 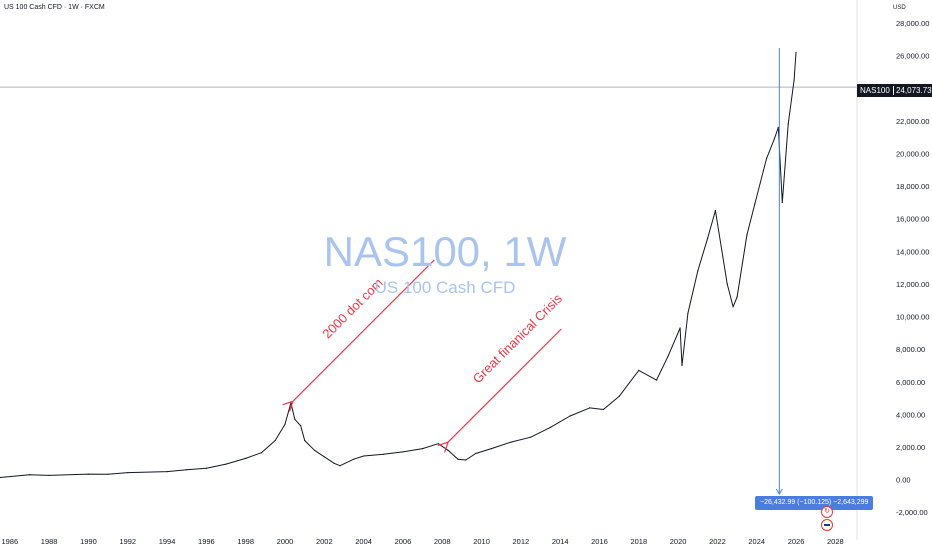 What do you see at coordinates (167, 541) in the screenshot?
I see `x-tick-label: 1994` at bounding box center [167, 541].